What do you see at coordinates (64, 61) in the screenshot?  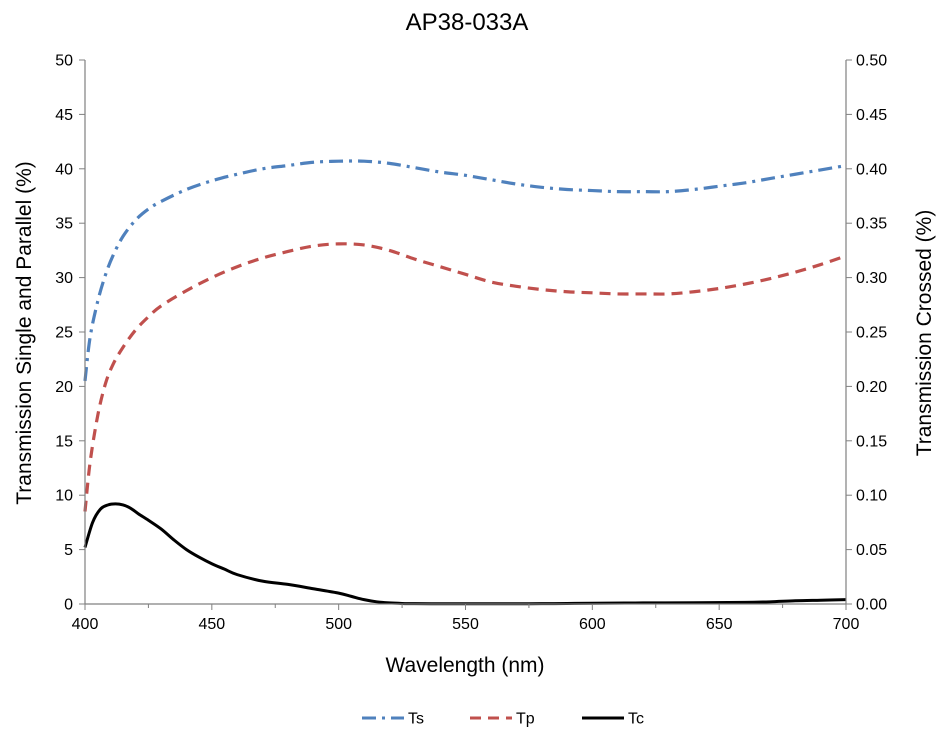 I see `y-tick-label: 50` at bounding box center [64, 61].